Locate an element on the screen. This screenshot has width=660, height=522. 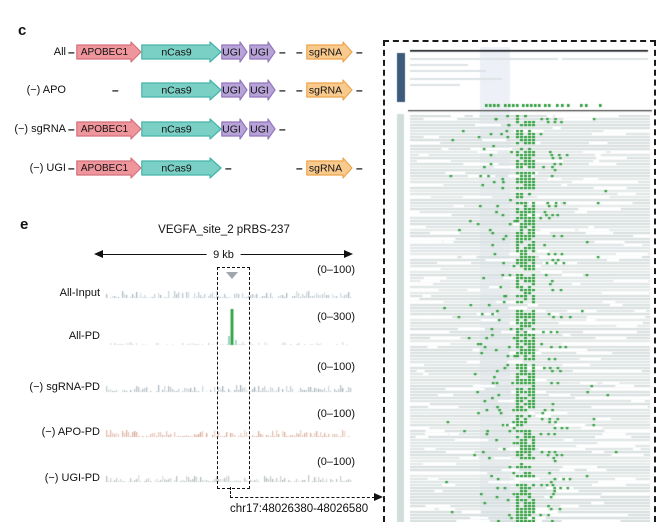
connector-vertical is located at coordinates (230, 492).